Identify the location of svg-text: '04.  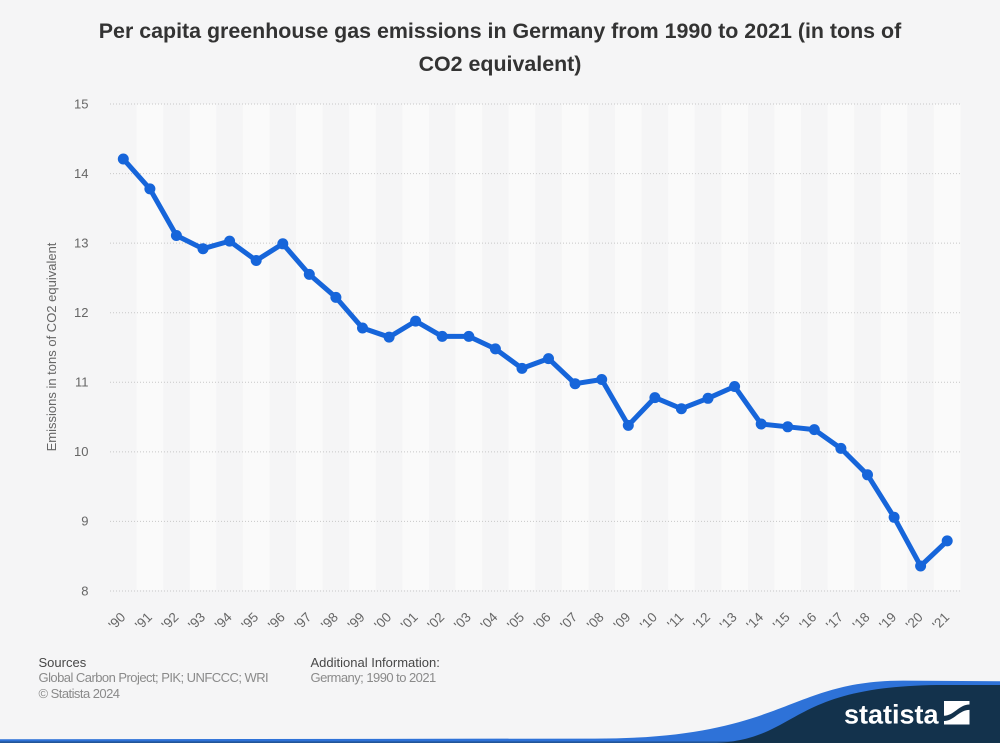
(489, 620).